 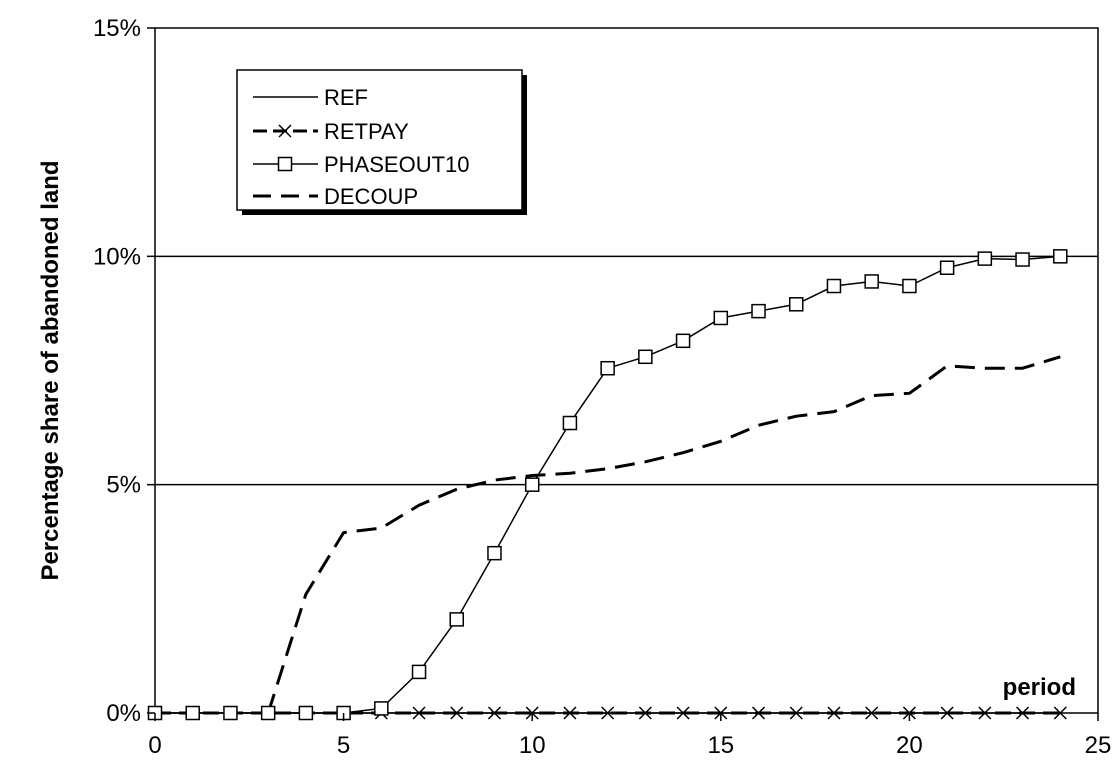 What do you see at coordinates (909, 745) in the screenshot?
I see `x-tick-label: 20` at bounding box center [909, 745].